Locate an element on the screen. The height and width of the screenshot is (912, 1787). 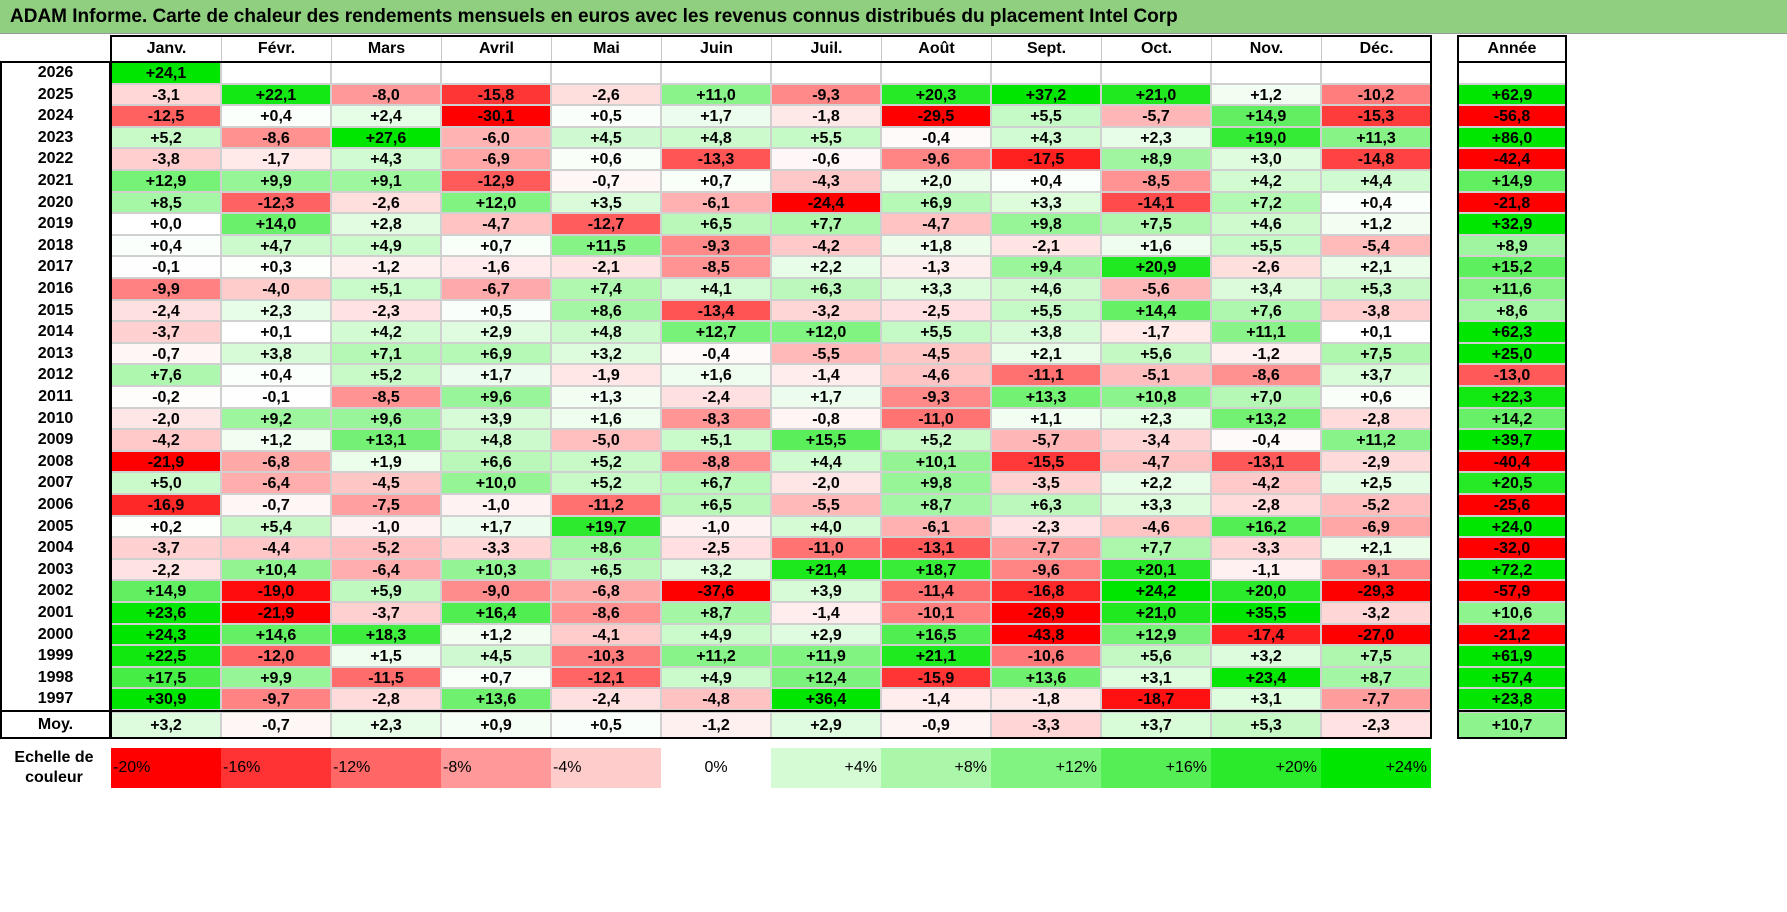
annual-cell: -42,4 is located at coordinates (1512, 159).